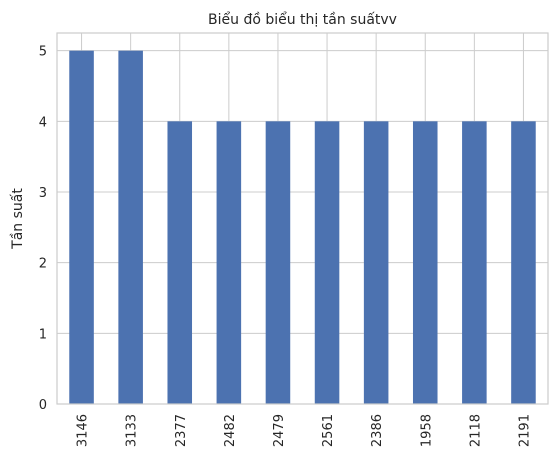 The height and width of the screenshot is (460, 558). Describe the element at coordinates (328, 430) in the screenshot. I see `x-tick-label: 2561` at that location.